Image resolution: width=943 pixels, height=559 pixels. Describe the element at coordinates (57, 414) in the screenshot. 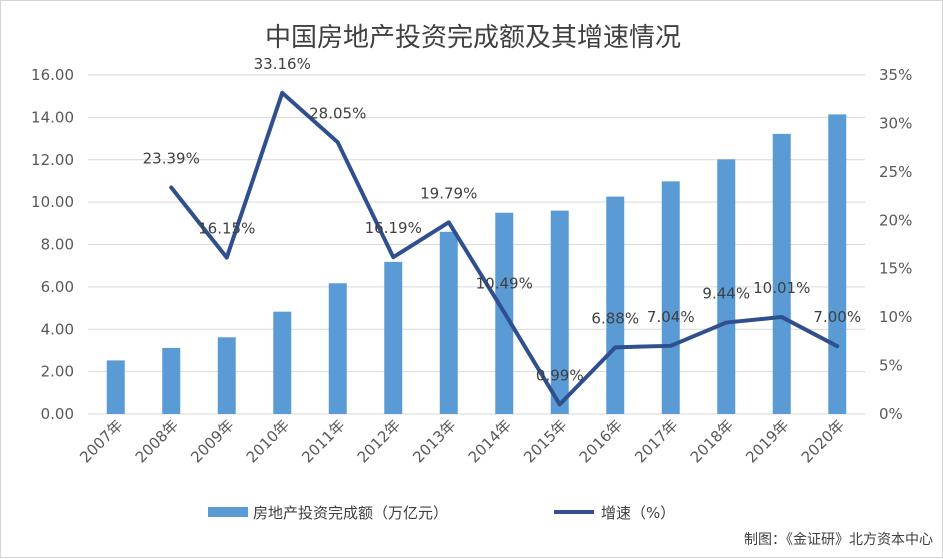

I see `left-axis-tick-label: 0.00` at that location.